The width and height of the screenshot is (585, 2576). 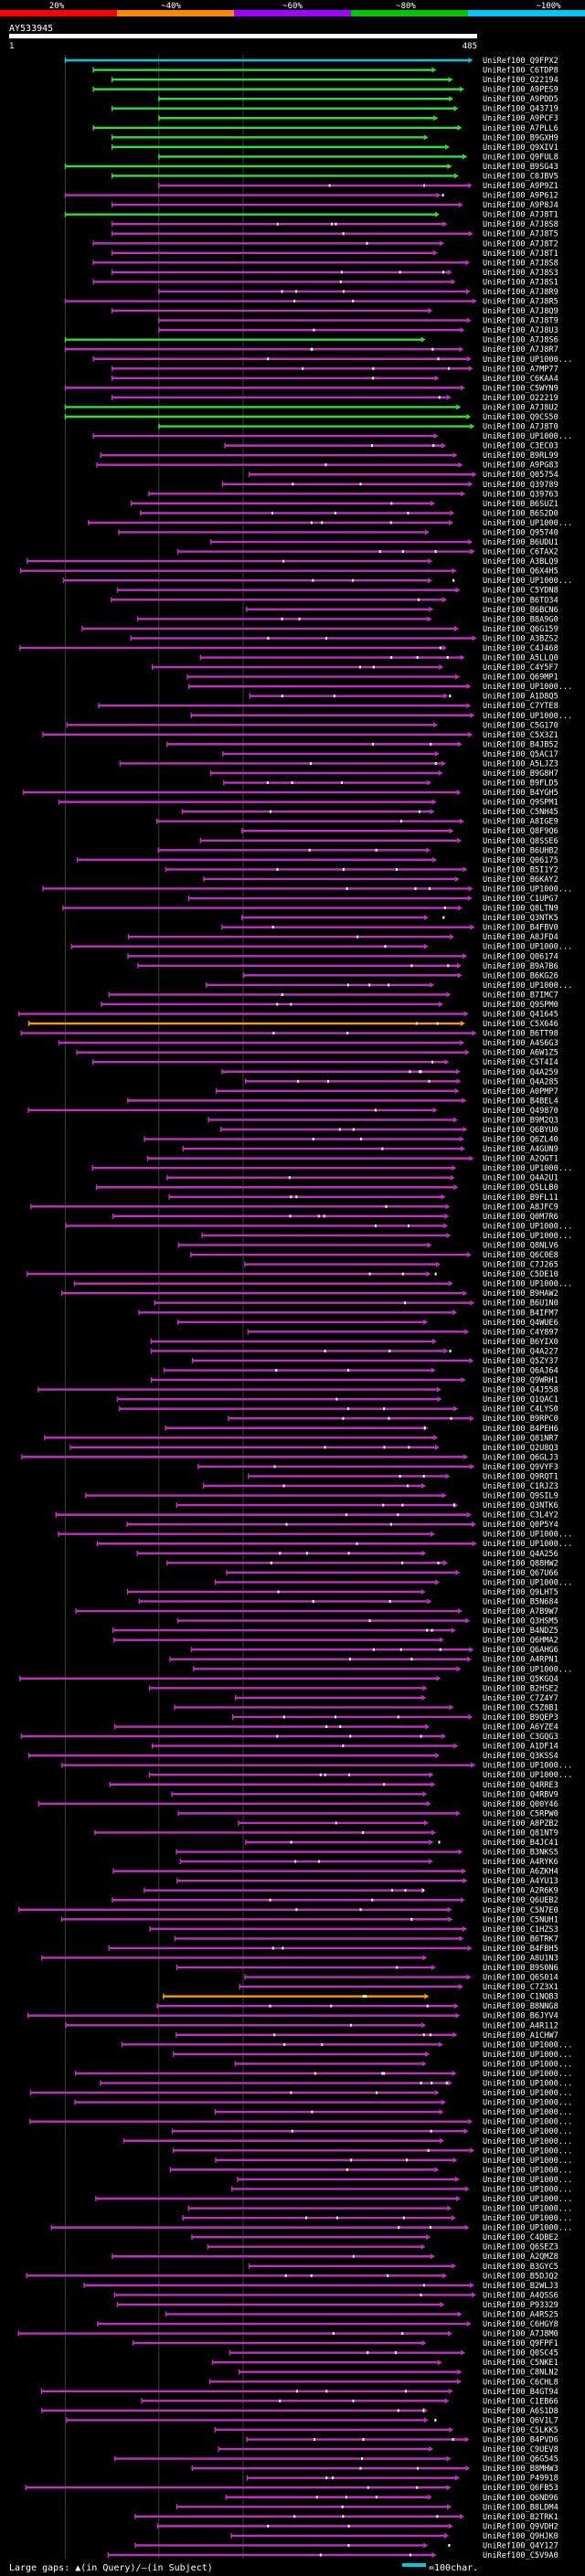 What do you see at coordinates (520, 1718) in the screenshot?
I see `hit-label: UniRef100_B9QEP3` at bounding box center [520, 1718].